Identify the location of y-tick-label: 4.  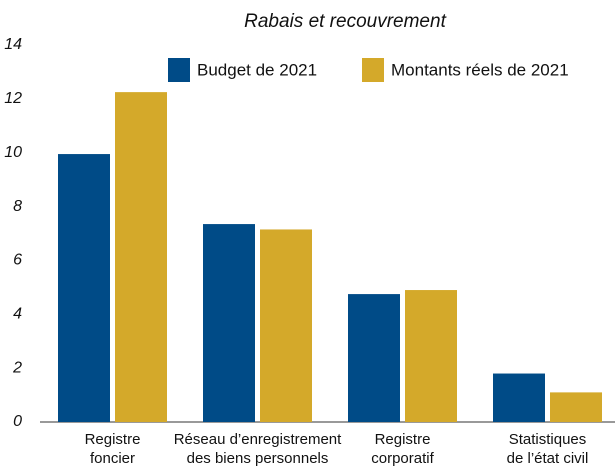
(17, 314).